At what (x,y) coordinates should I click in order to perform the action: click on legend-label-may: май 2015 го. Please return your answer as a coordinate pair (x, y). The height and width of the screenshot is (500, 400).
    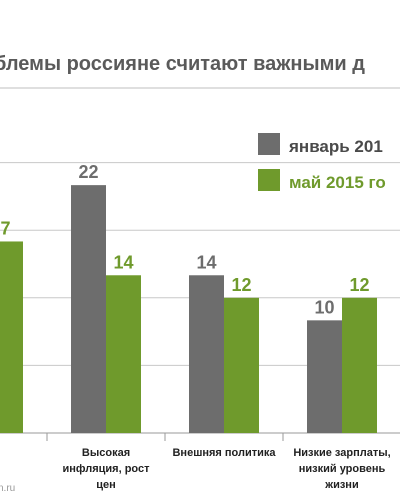
    Looking at the image, I should click on (337, 182).